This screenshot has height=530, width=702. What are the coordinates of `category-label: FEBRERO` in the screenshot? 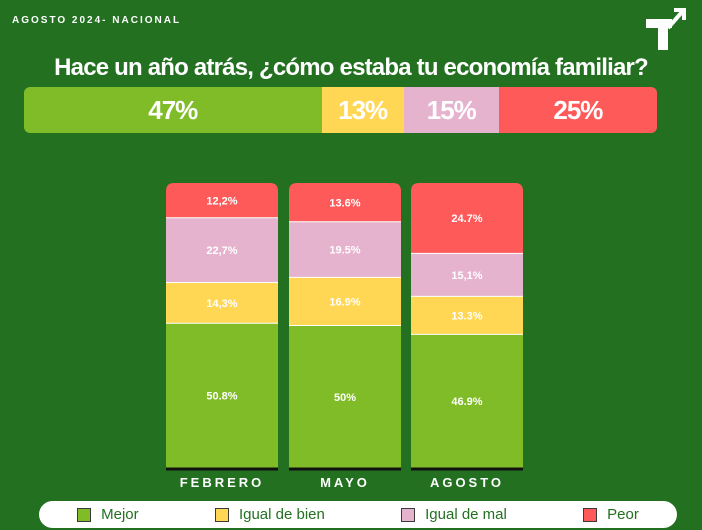 It's located at (222, 482).